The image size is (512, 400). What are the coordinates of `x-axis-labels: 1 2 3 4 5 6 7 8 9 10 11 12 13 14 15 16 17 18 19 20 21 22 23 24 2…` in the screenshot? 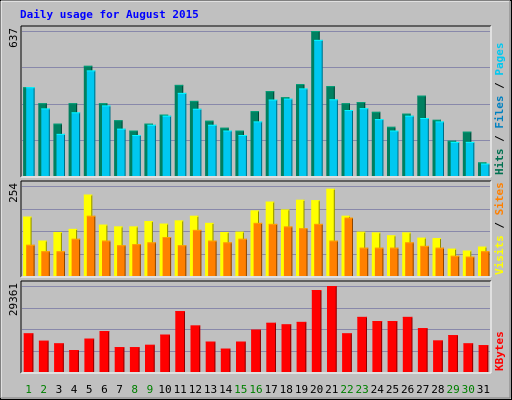 It's located at (257, 389).